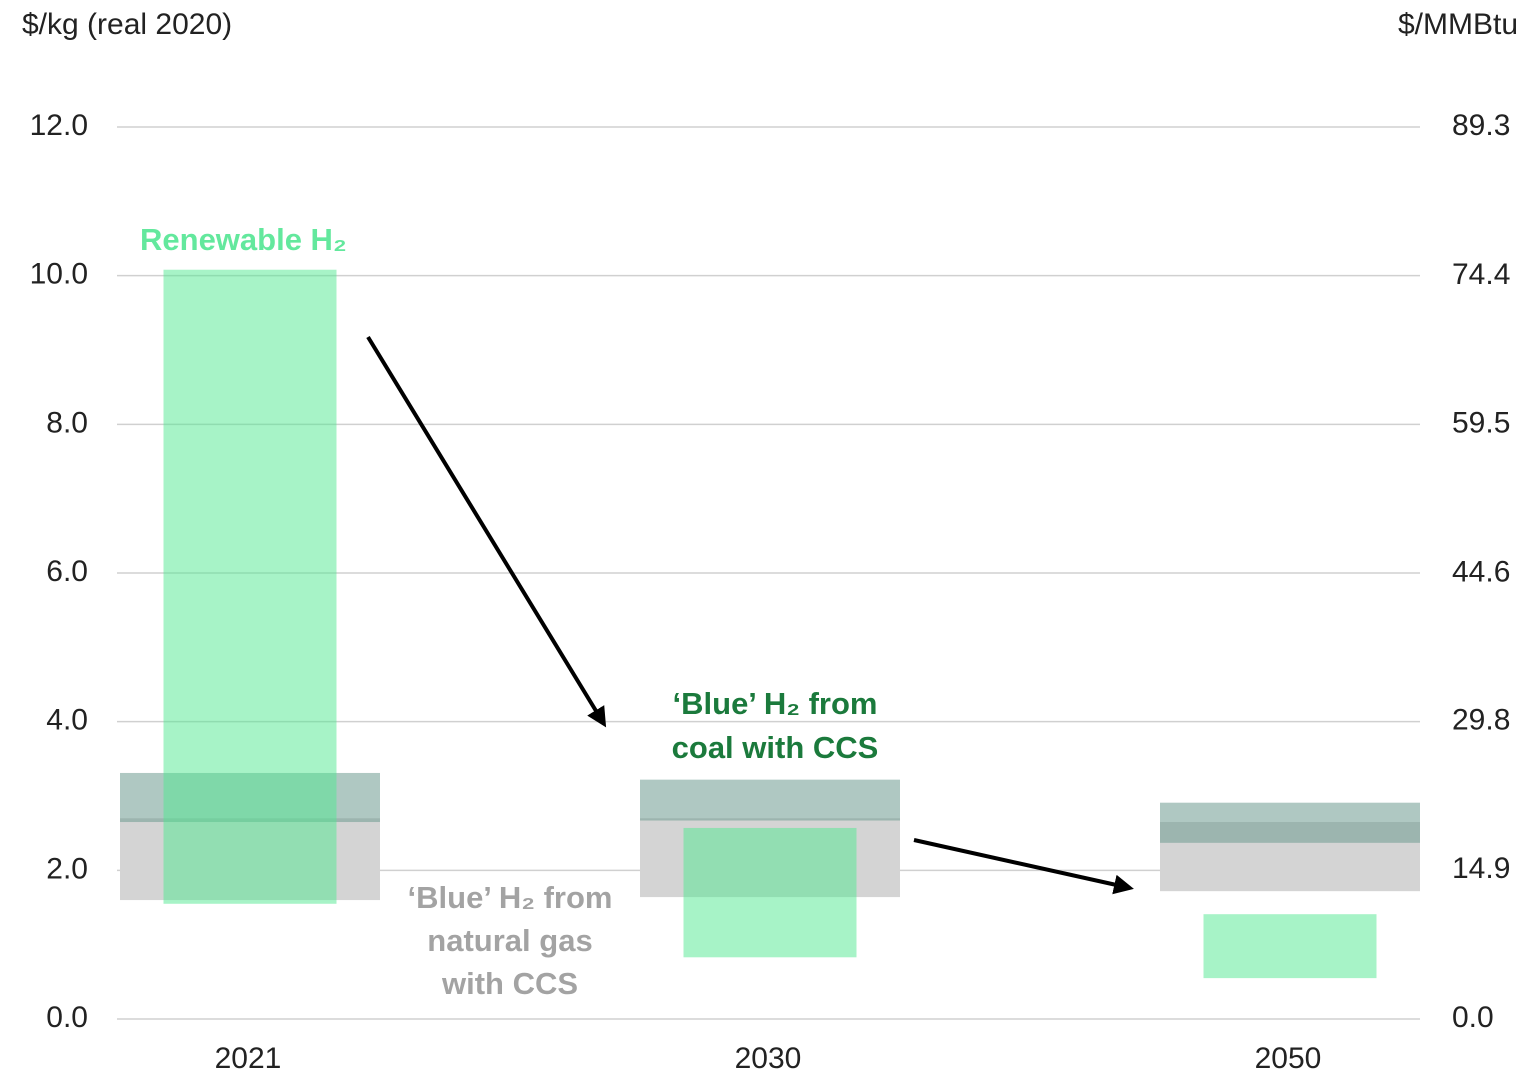  I want to click on series-annotation: natural gas, so click(509, 940).